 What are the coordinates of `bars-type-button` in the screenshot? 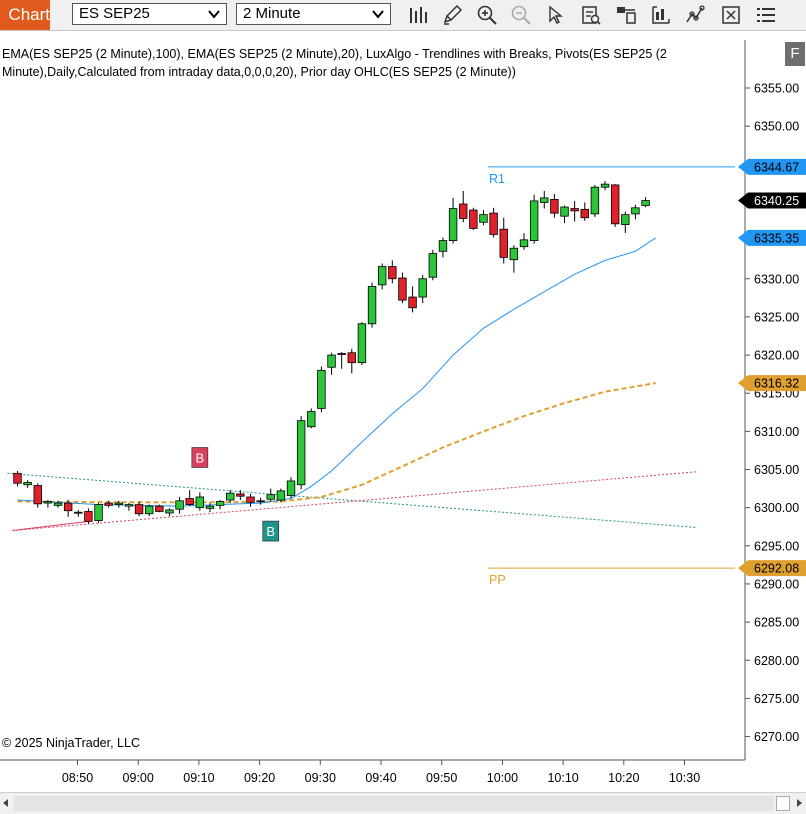 It's located at (418, 15).